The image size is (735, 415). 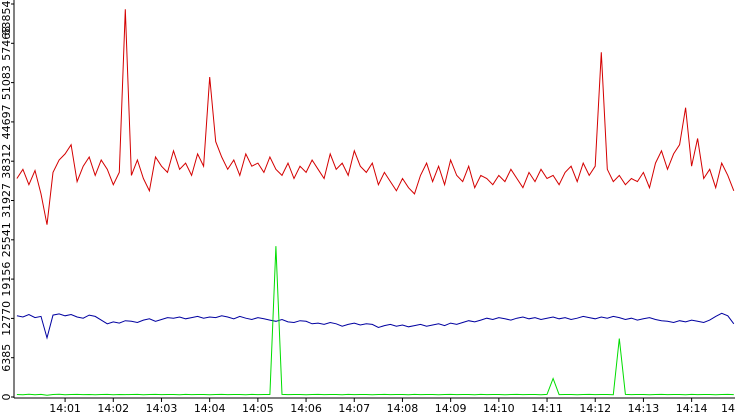 I want to click on y-tick-label: 63854, so click(x=6, y=18).